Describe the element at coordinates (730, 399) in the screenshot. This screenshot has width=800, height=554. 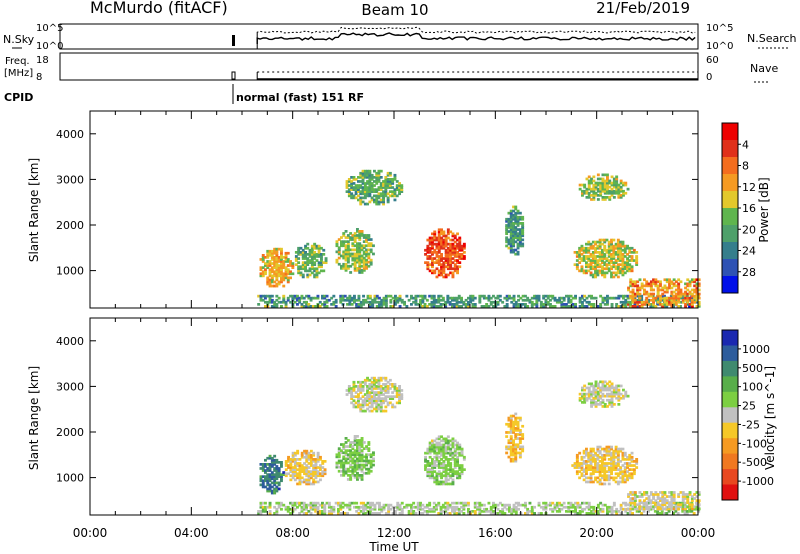
I see `velocity-colorbar-swatch` at that location.